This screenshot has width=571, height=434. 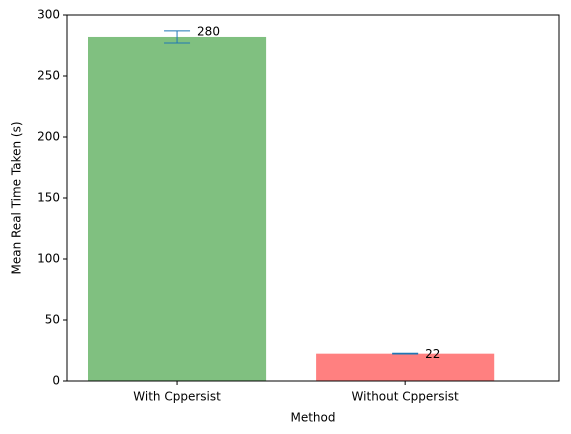 What do you see at coordinates (312, 418) in the screenshot?
I see `x-axis-label: Method` at bounding box center [312, 418].